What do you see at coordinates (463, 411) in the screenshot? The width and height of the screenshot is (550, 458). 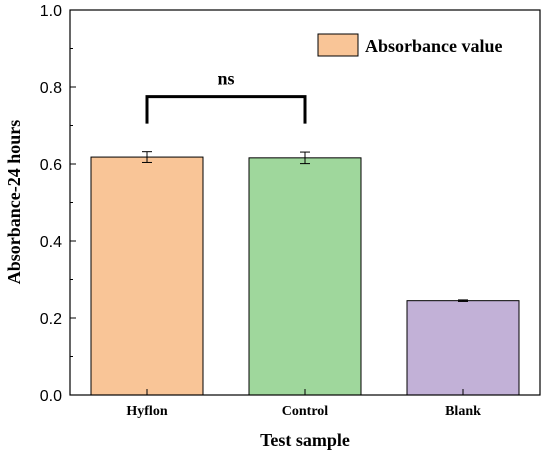 I see `x-tick-label-blank: Blank` at bounding box center [463, 411].